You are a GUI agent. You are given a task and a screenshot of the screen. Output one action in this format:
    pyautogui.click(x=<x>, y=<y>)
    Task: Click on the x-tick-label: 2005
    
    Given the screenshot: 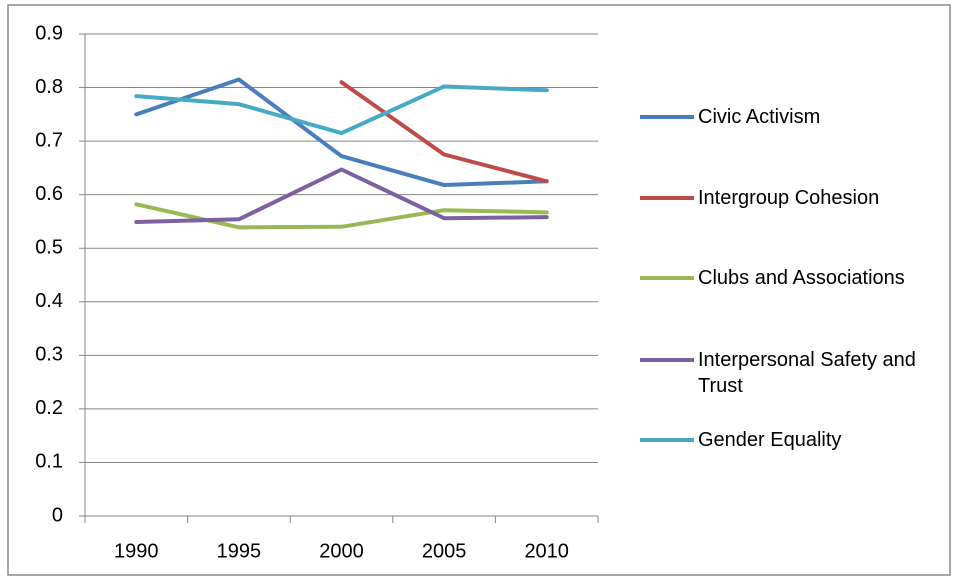 What is the action you would take?
    pyautogui.click(x=444, y=551)
    